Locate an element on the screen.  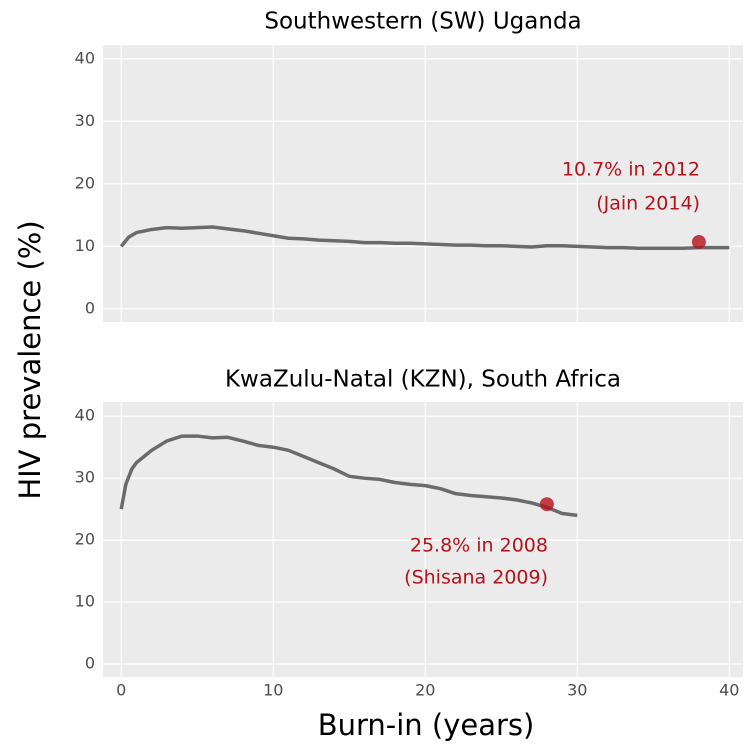
x-tick-label: 30 is located at coordinates (577, 690).